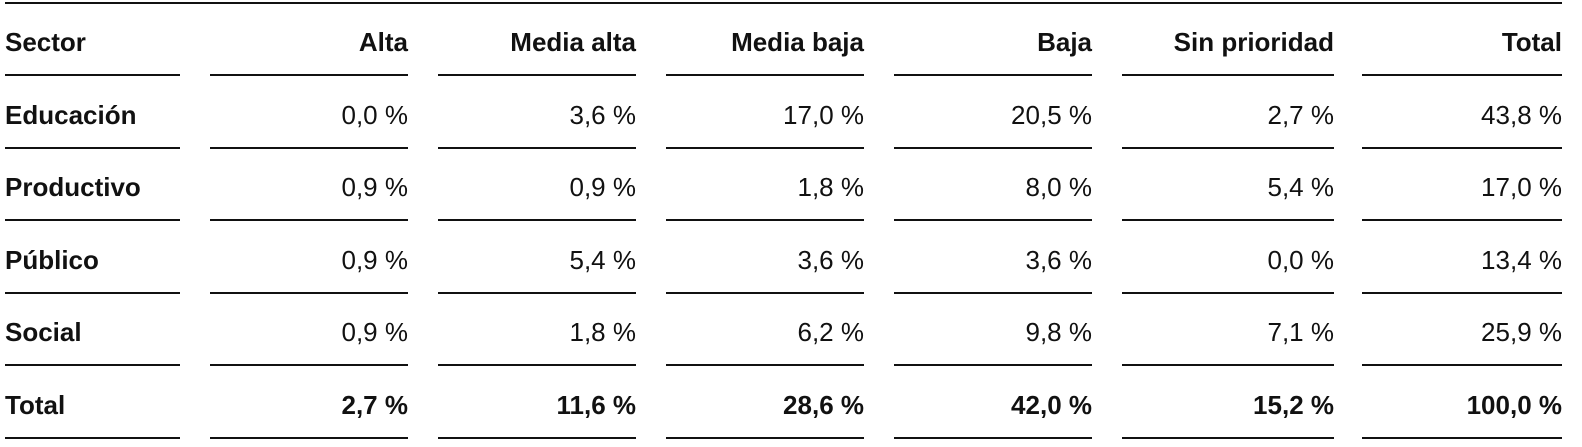  What do you see at coordinates (43, 332) in the screenshot?
I see `row-label: Social` at bounding box center [43, 332].